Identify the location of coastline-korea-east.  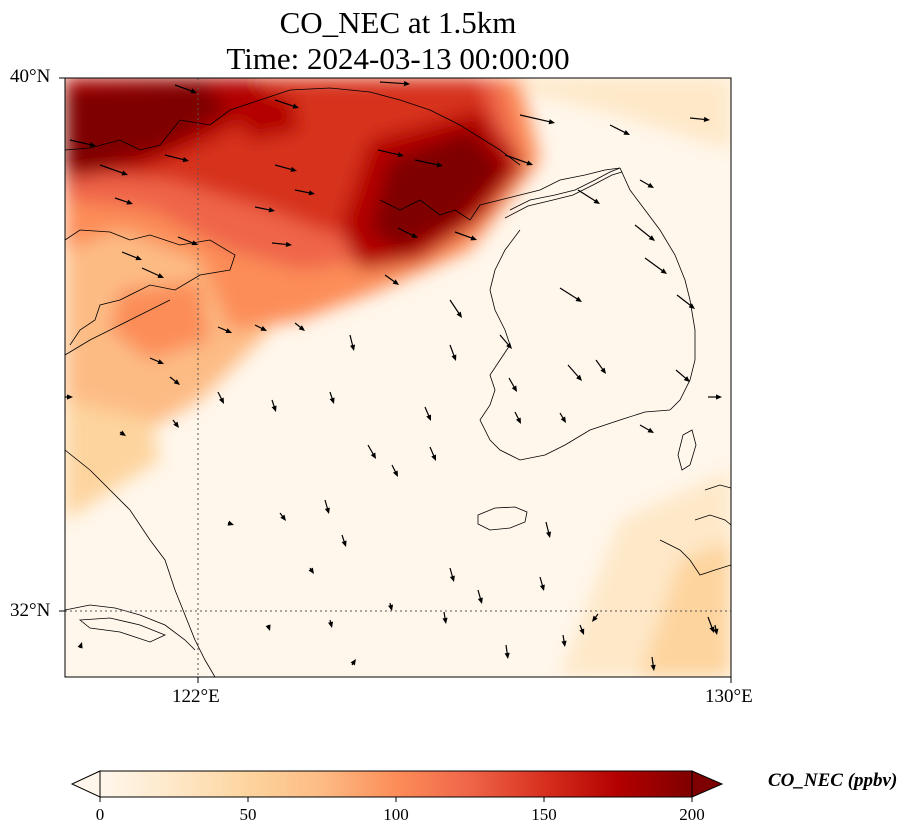
(657, 289).